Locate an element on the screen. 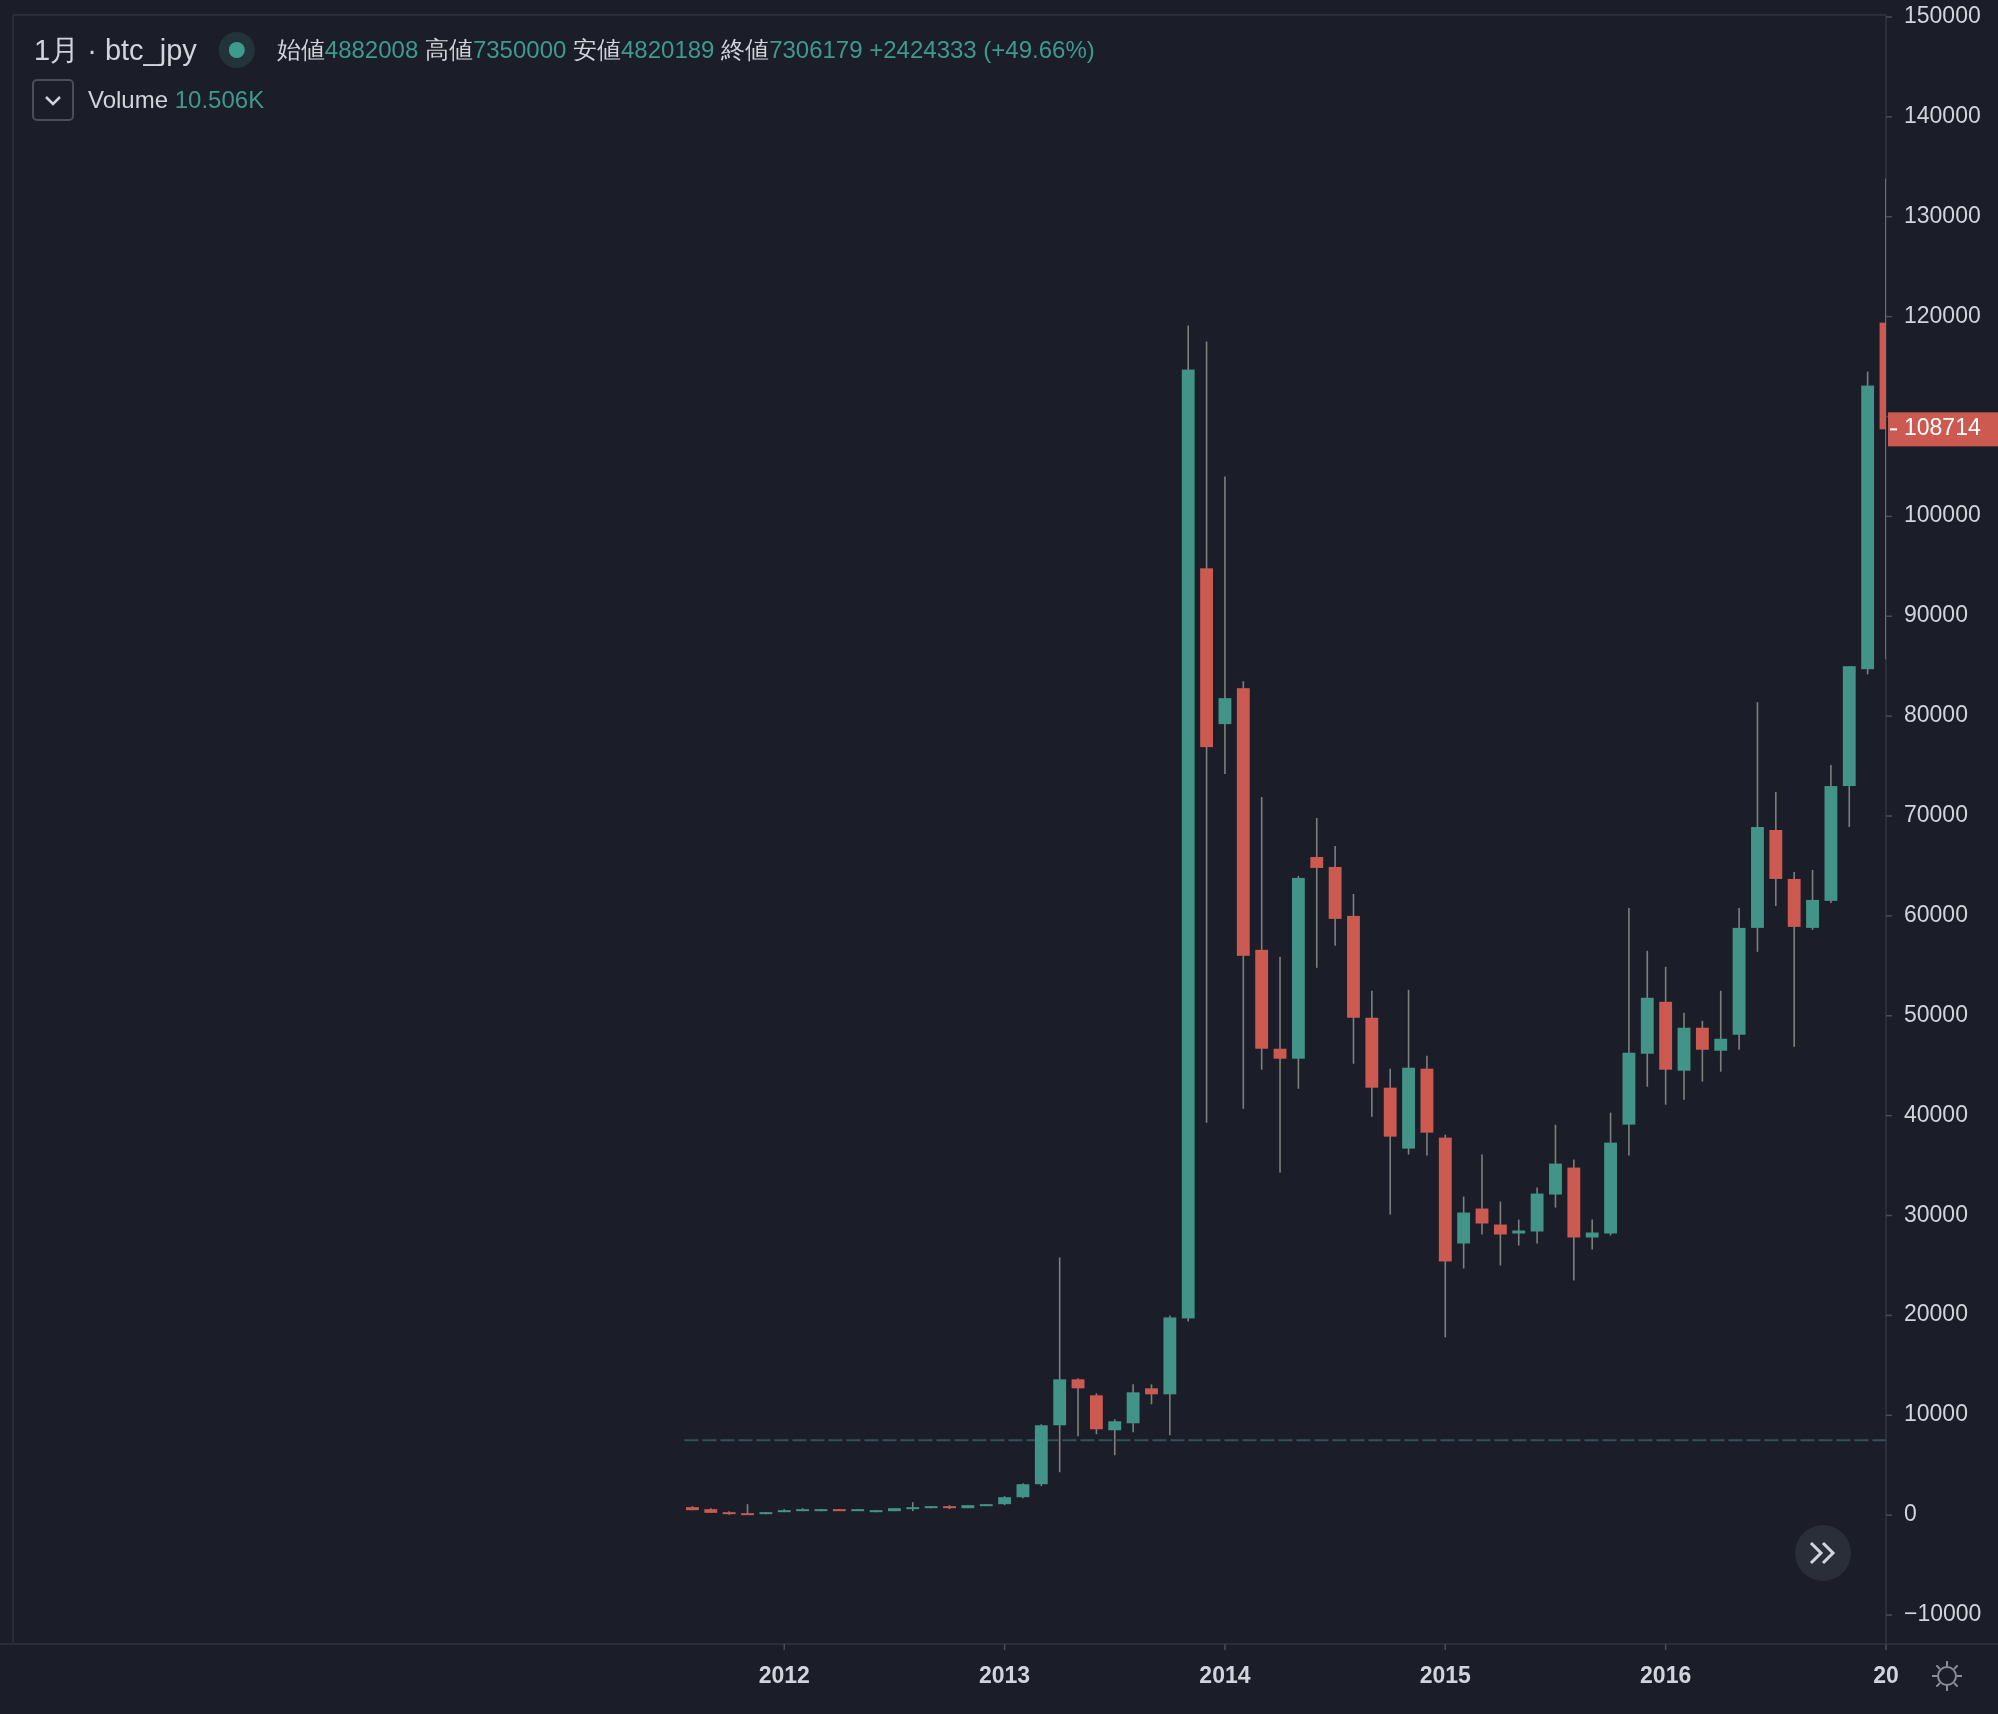 Image resolution: width=1998 pixels, height=1714 pixels. y-tick-label: 150000 is located at coordinates (1942, 15).